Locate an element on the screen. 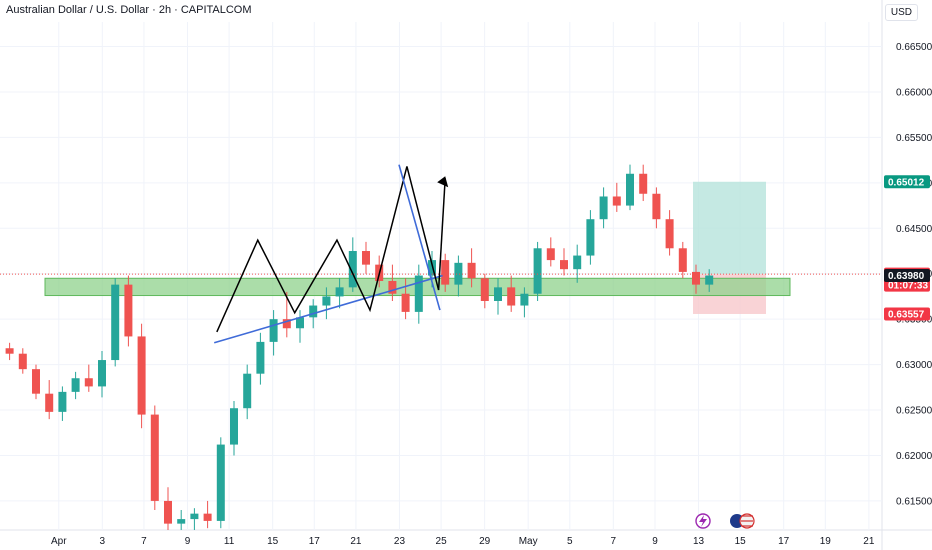  time-tick-label: 23 is located at coordinates (400, 541).